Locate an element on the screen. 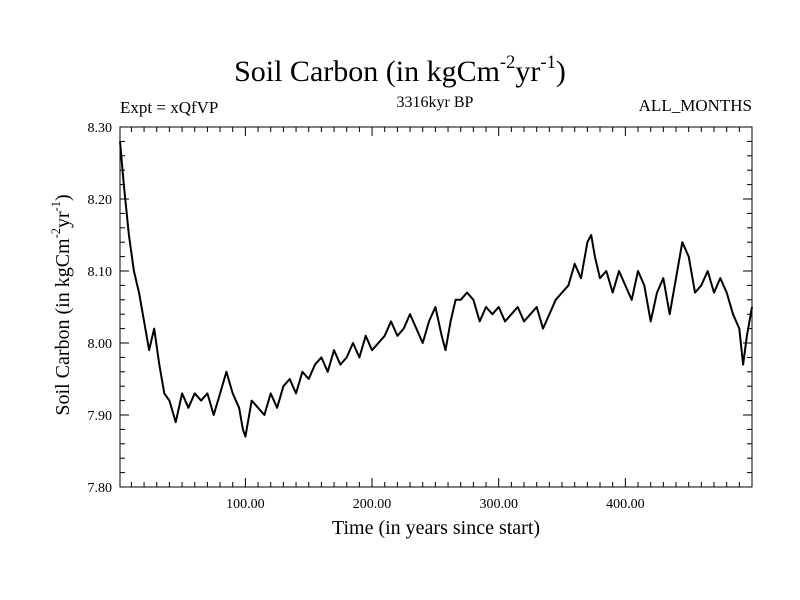 Image resolution: width=800 pixels, height=600 pixels. x-tick-label: 400.00 is located at coordinates (625, 504).